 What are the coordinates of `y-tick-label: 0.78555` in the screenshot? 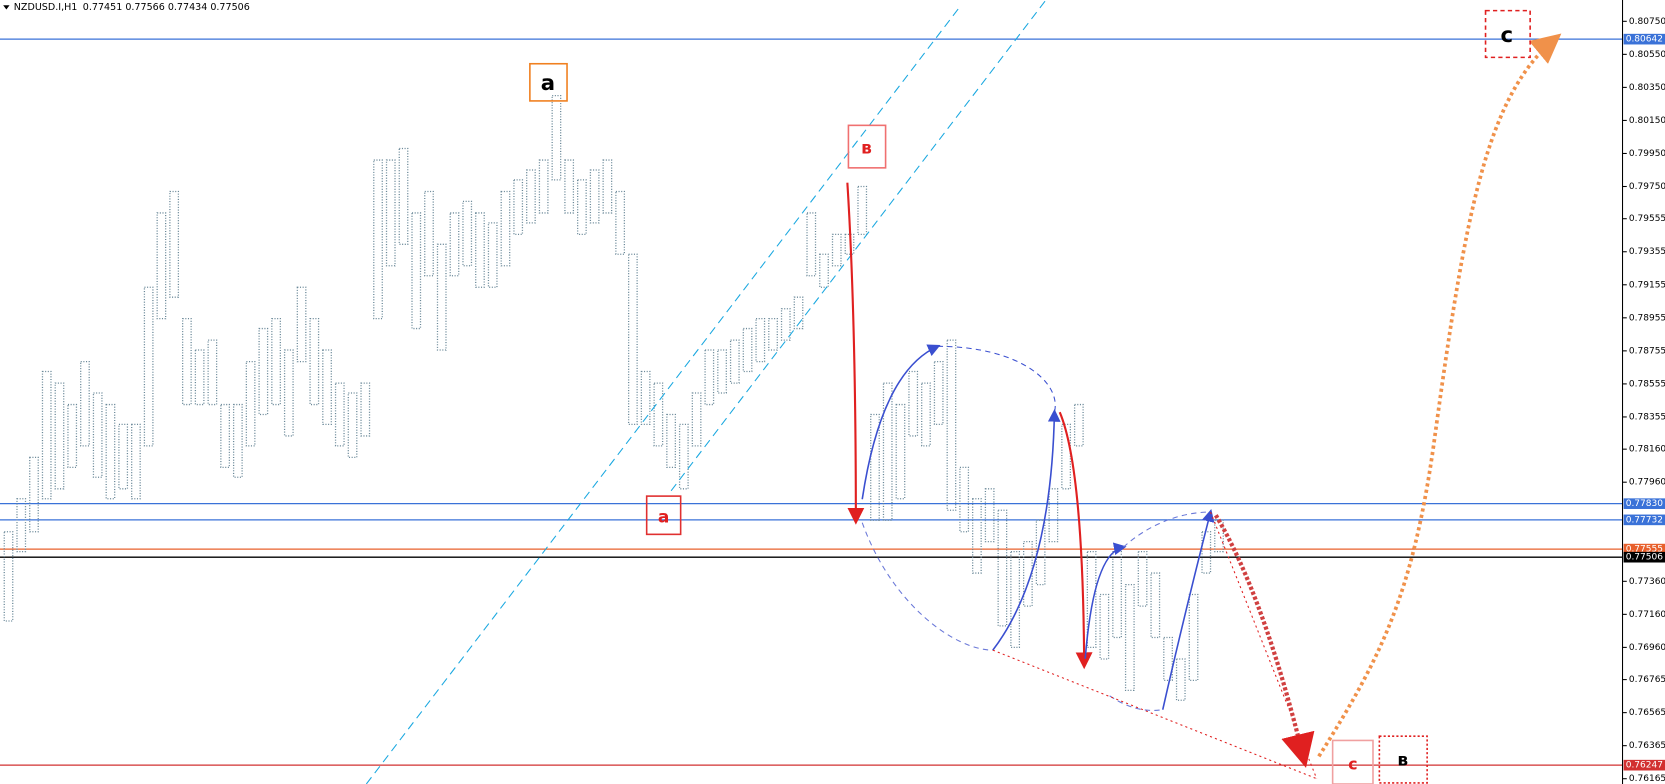 It's located at (1647, 384).